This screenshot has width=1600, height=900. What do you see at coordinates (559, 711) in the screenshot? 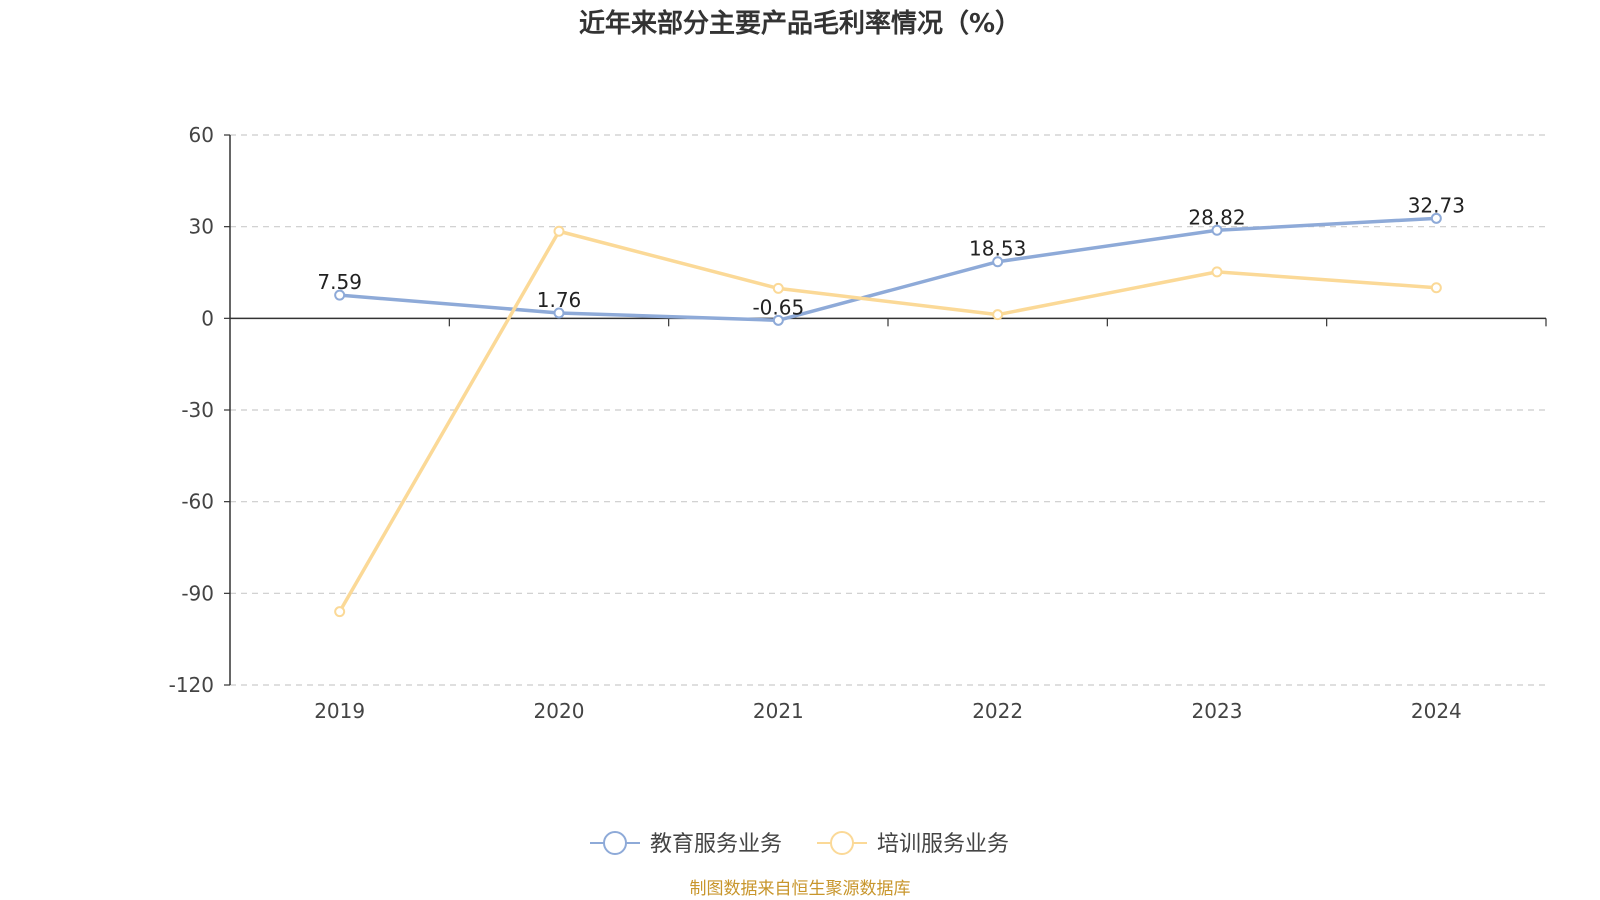
I see `x-tick-label: 2020` at bounding box center [559, 711].